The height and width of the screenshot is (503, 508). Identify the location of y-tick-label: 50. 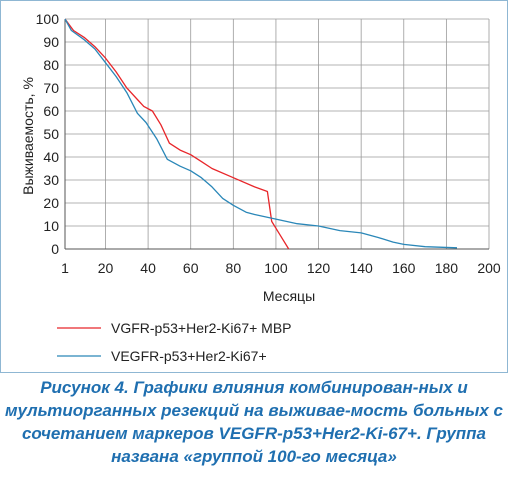
(51, 134).